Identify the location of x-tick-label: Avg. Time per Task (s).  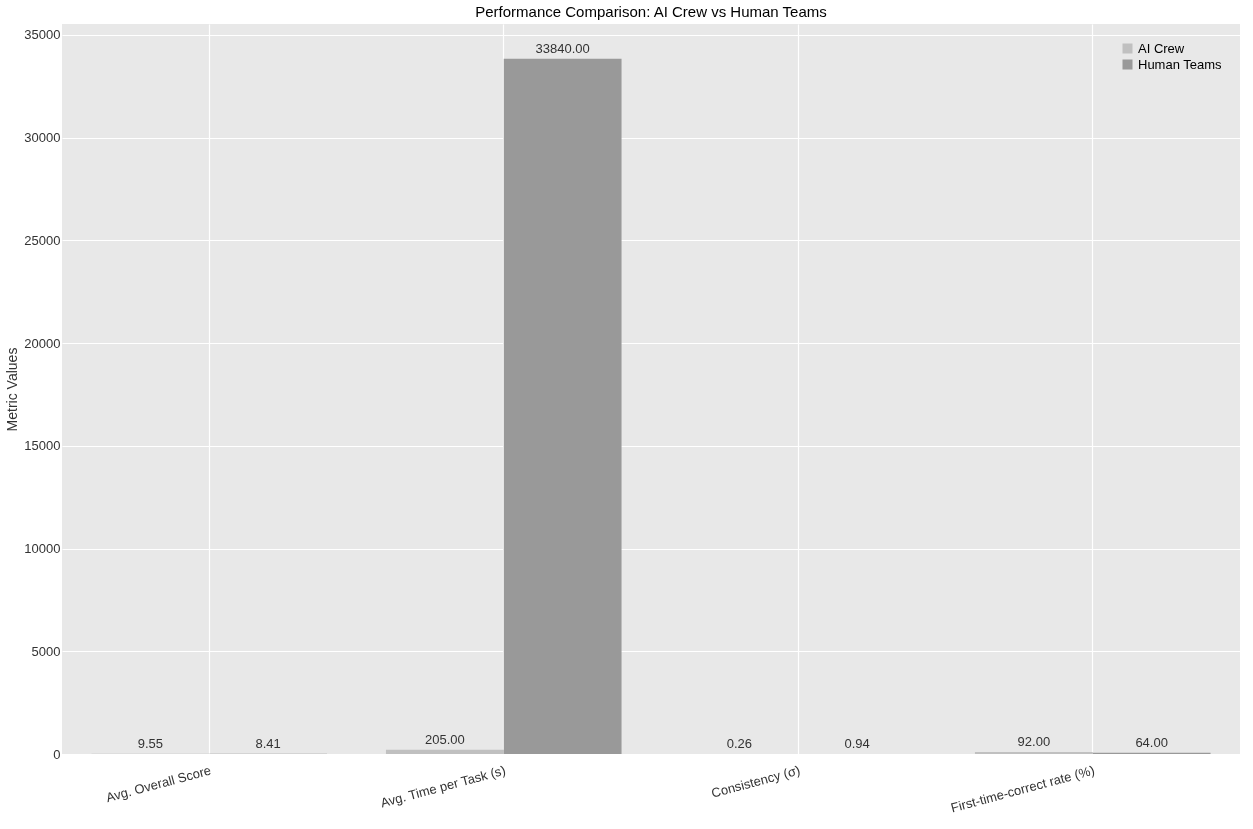
(443, 786).